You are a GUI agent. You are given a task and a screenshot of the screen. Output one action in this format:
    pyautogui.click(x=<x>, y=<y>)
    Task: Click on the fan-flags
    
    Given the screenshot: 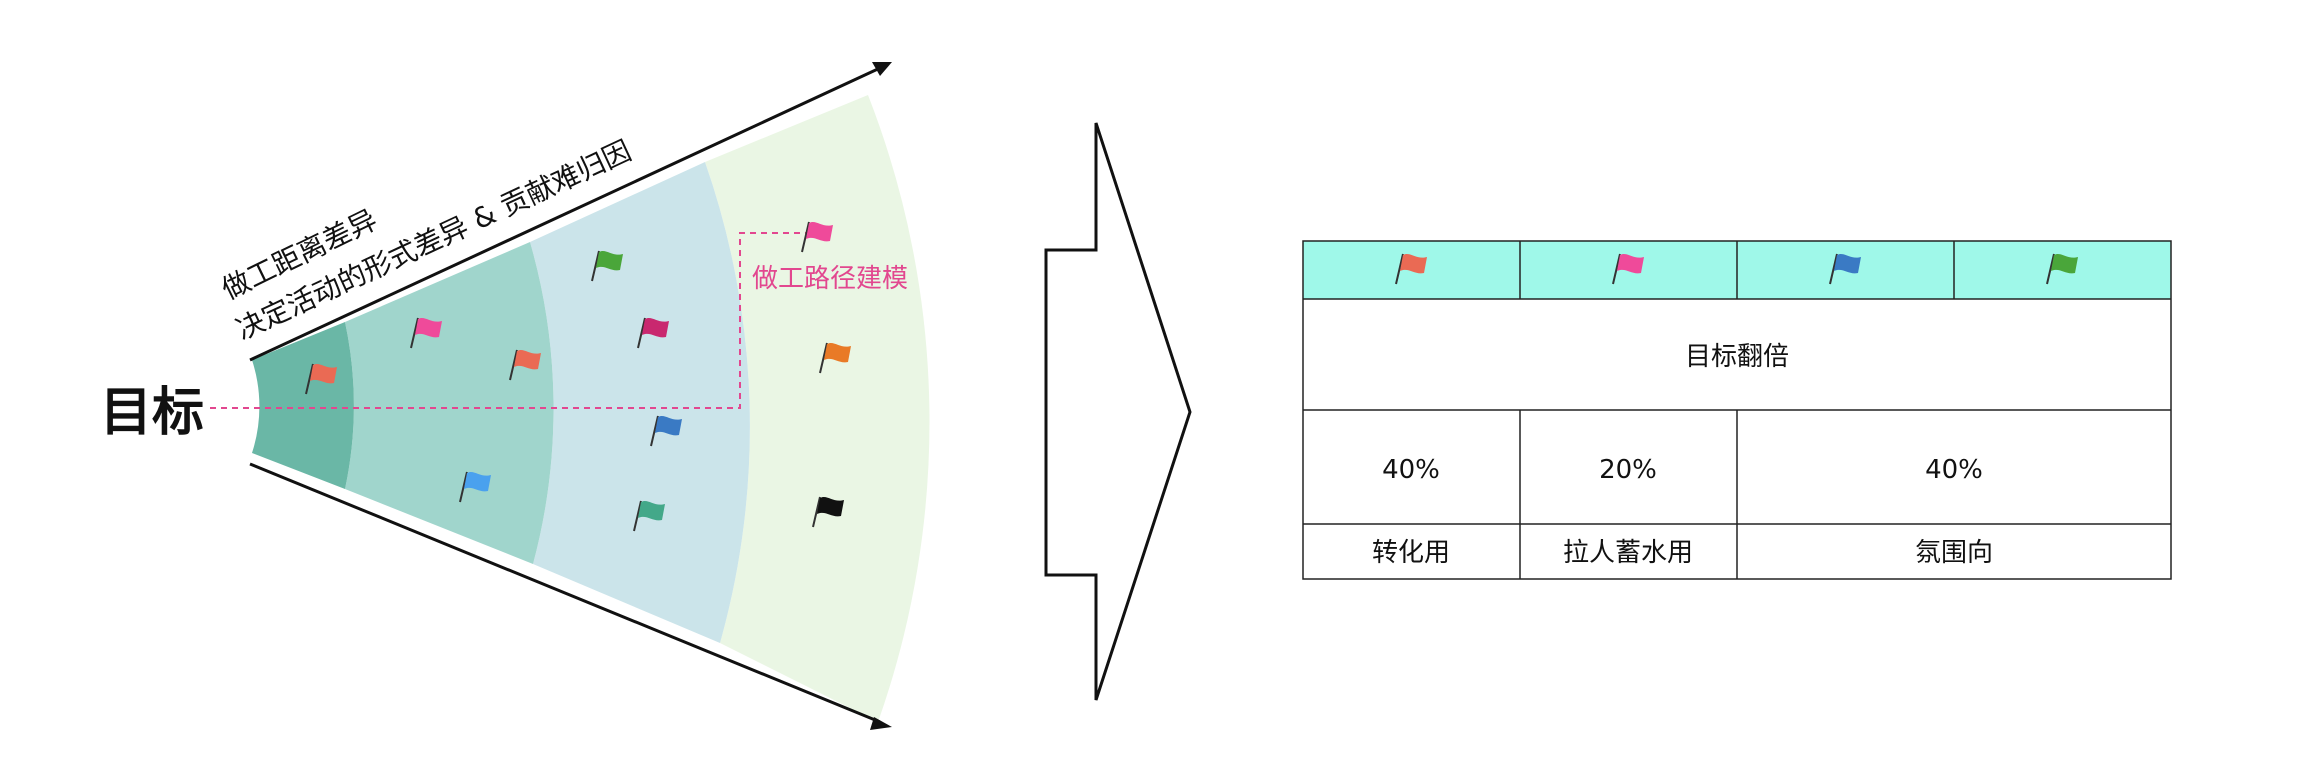 What is the action you would take?
    pyautogui.click(x=578, y=376)
    